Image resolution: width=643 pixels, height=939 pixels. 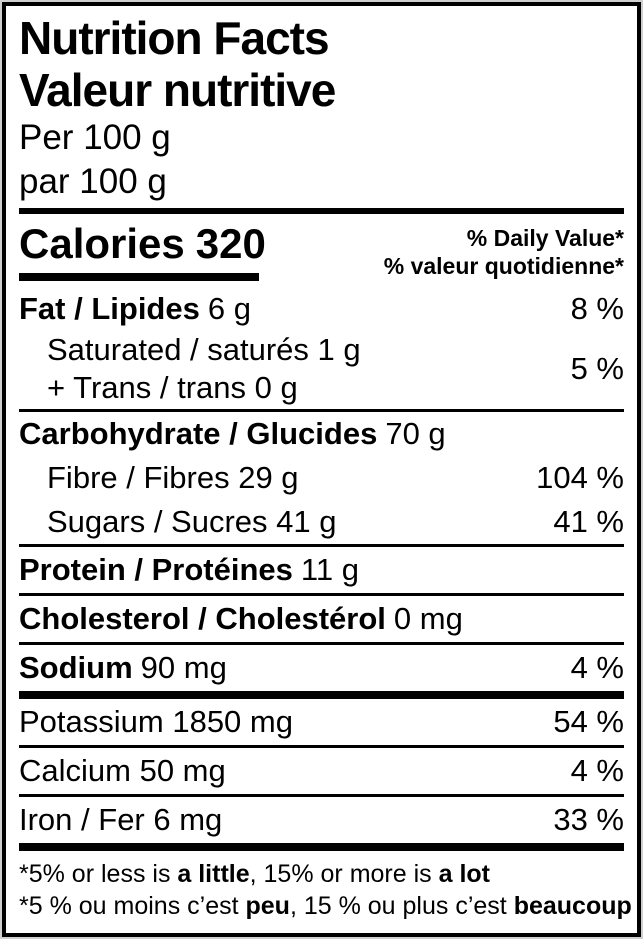 I want to click on thin-rule-after-cholesterol, so click(x=321, y=643).